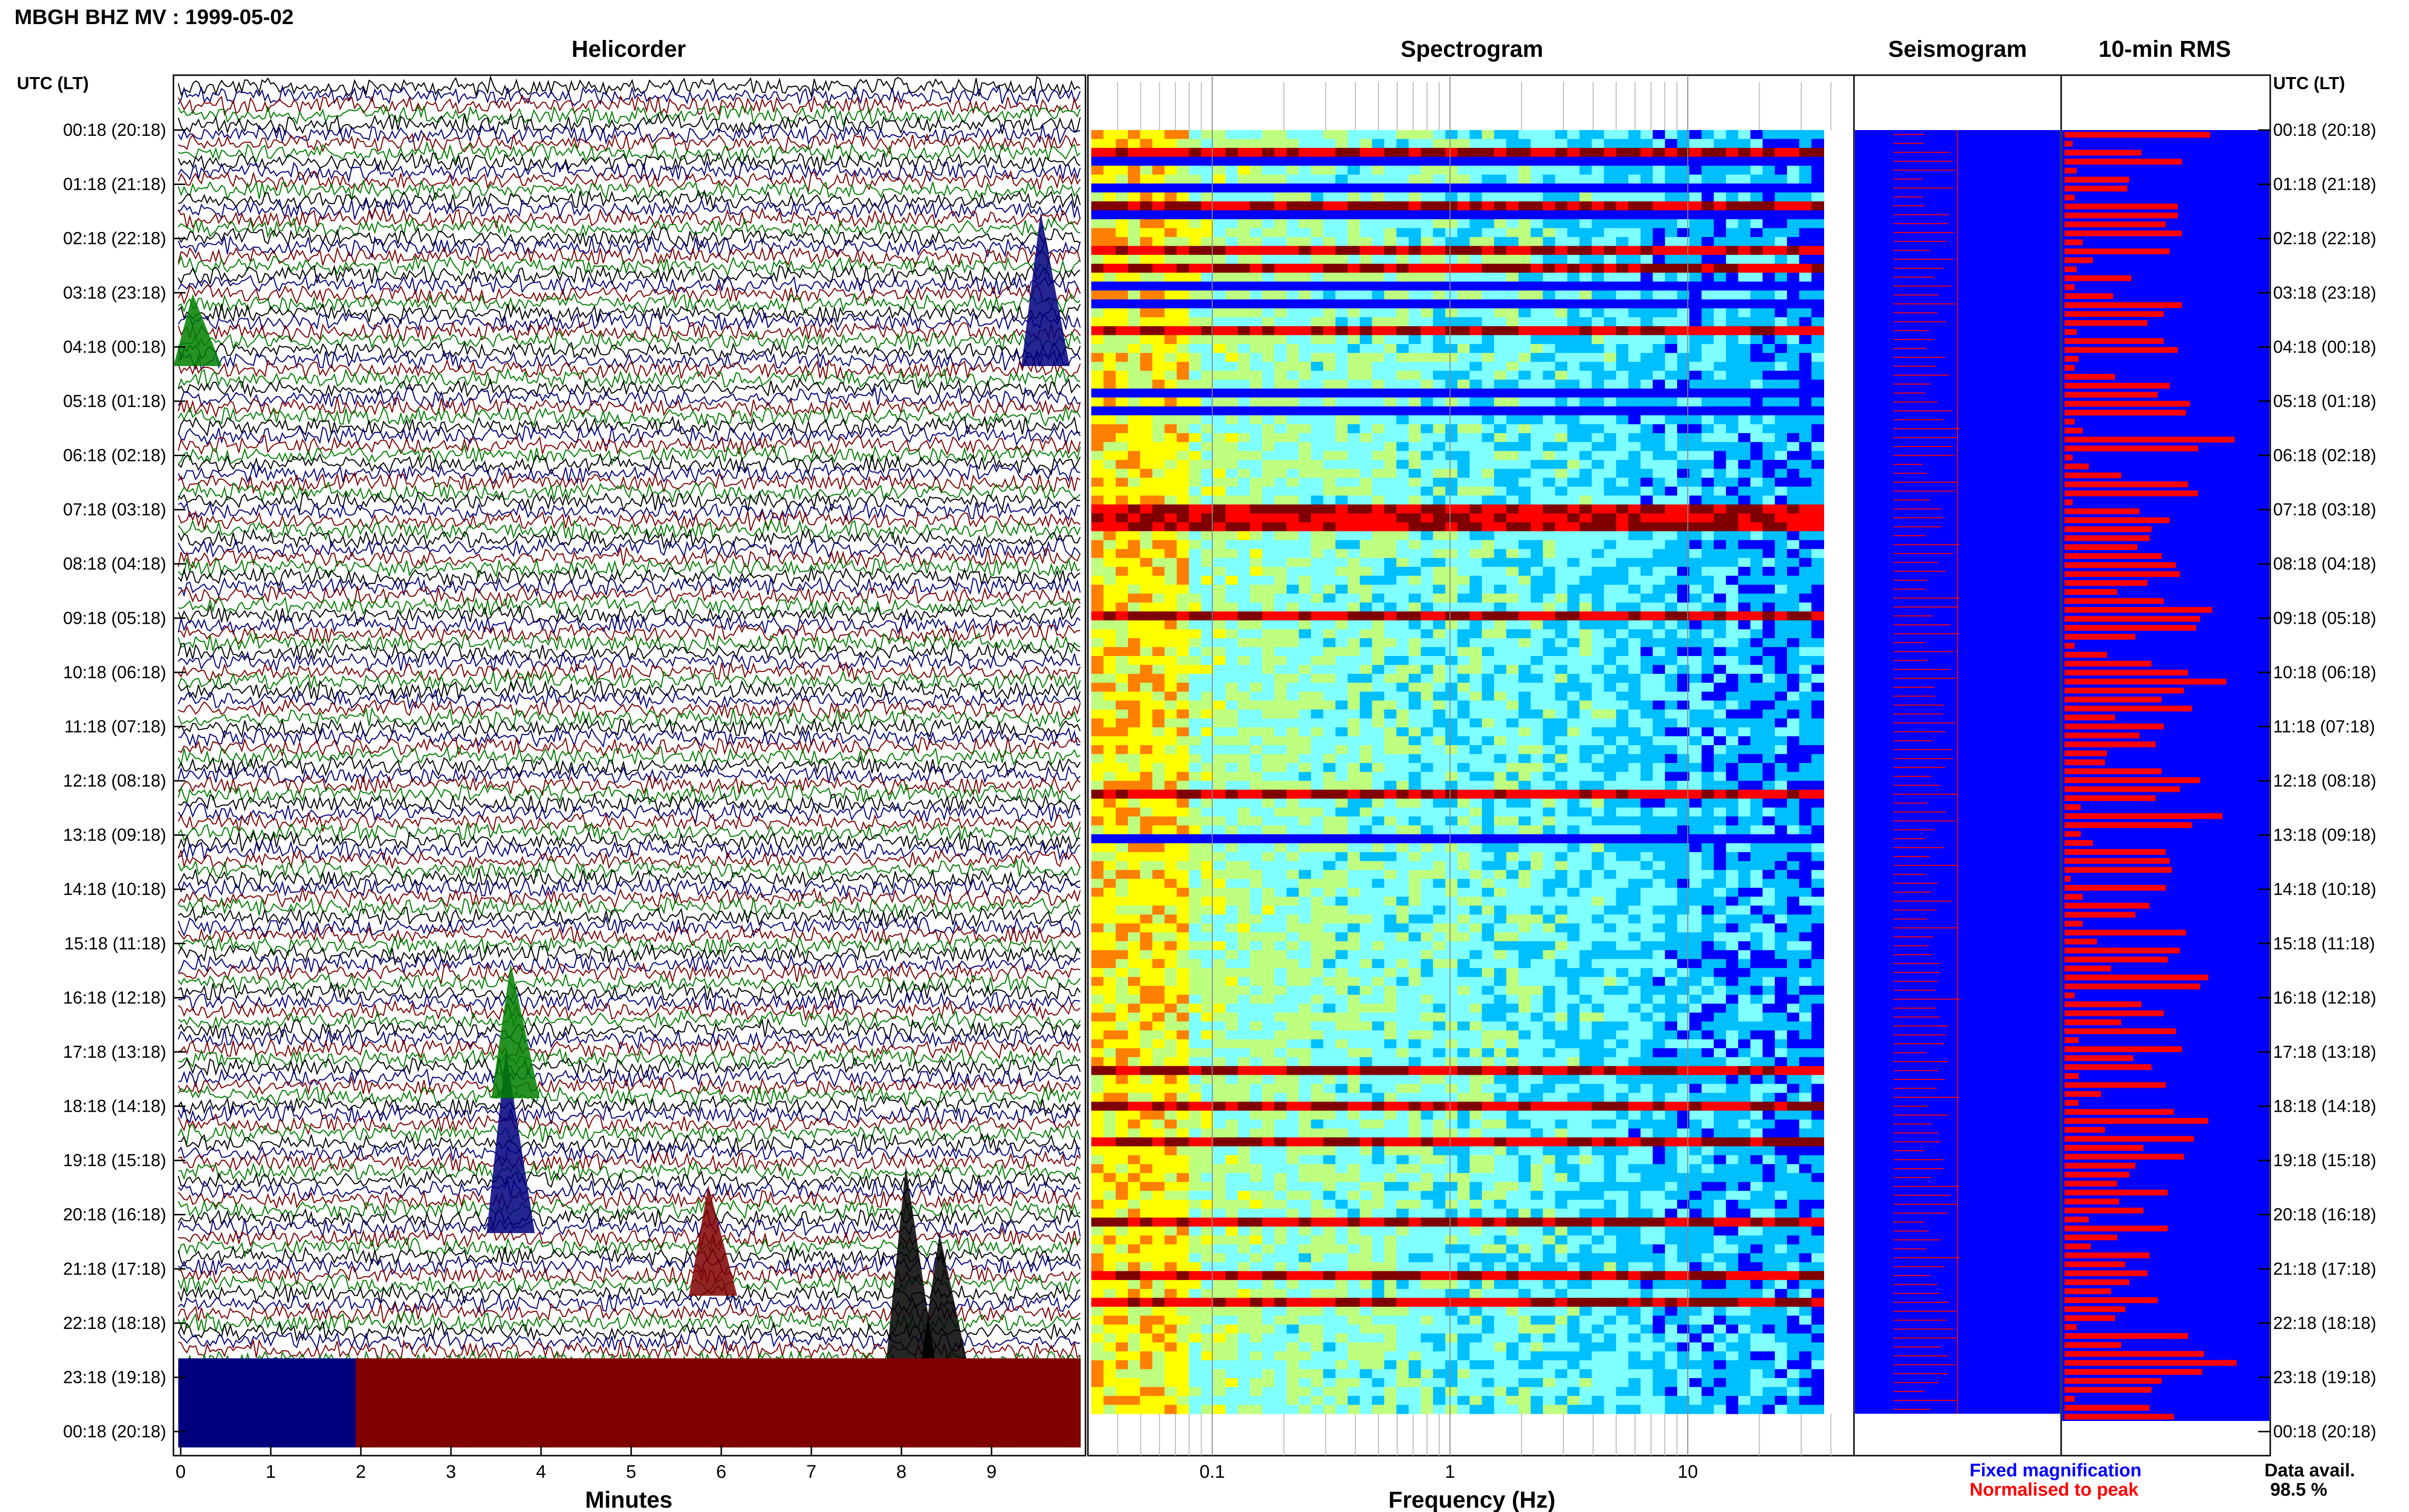 The image size is (2409, 1512). I want to click on helicorder-trace, so click(629, 539).